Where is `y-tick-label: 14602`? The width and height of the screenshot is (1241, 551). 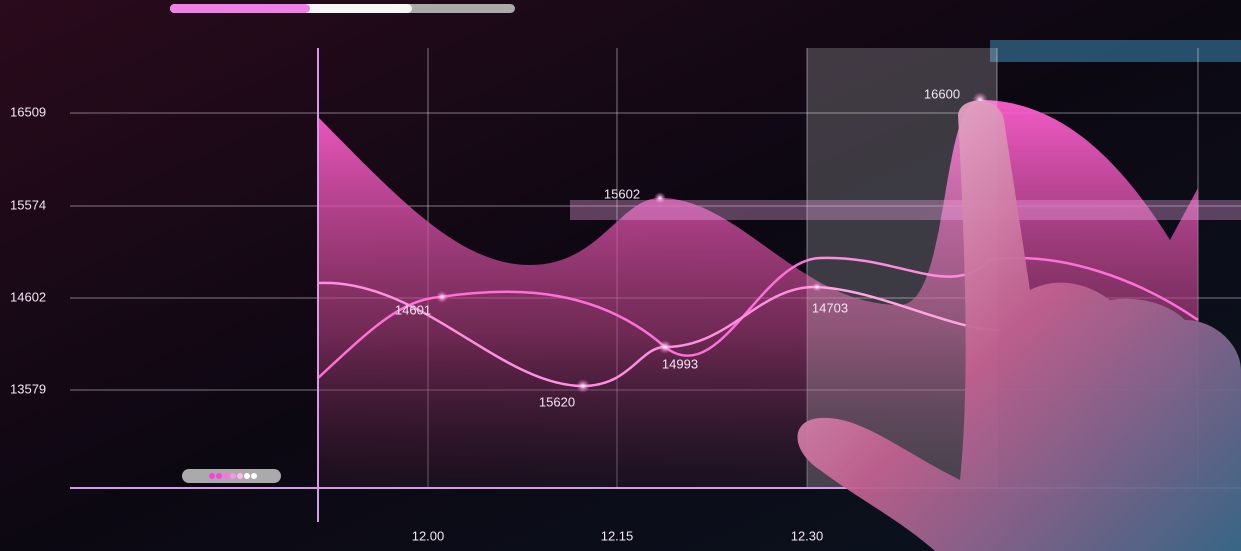 y-tick-label: 14602 is located at coordinates (28, 296).